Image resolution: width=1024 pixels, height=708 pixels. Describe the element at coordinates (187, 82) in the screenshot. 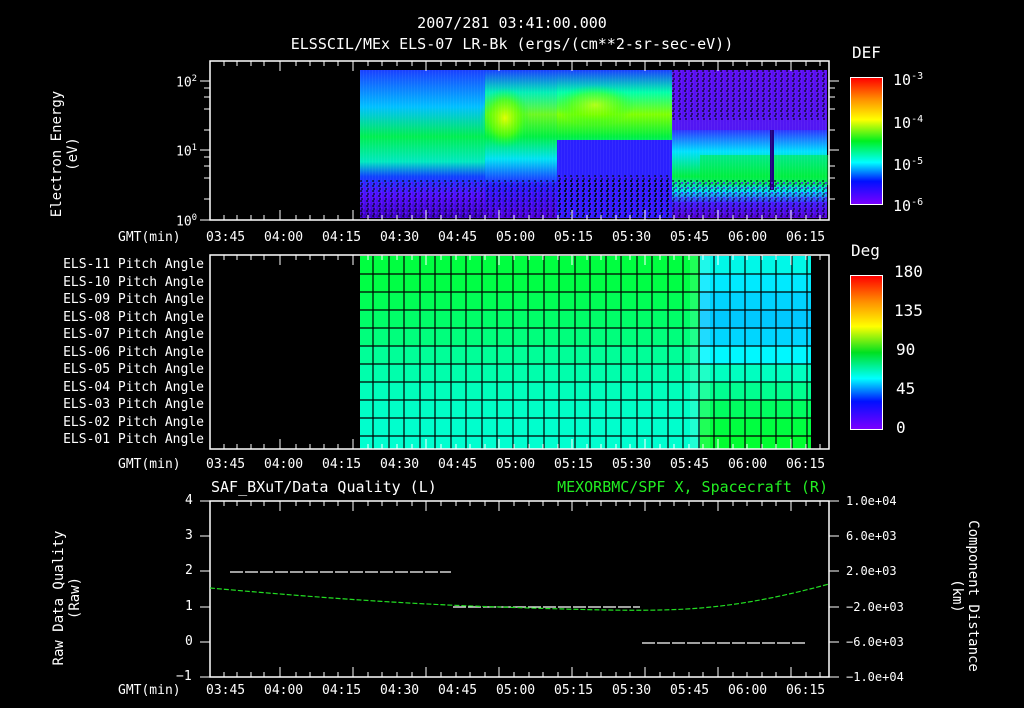

I see `energy-ytick-100: 10²` at that location.